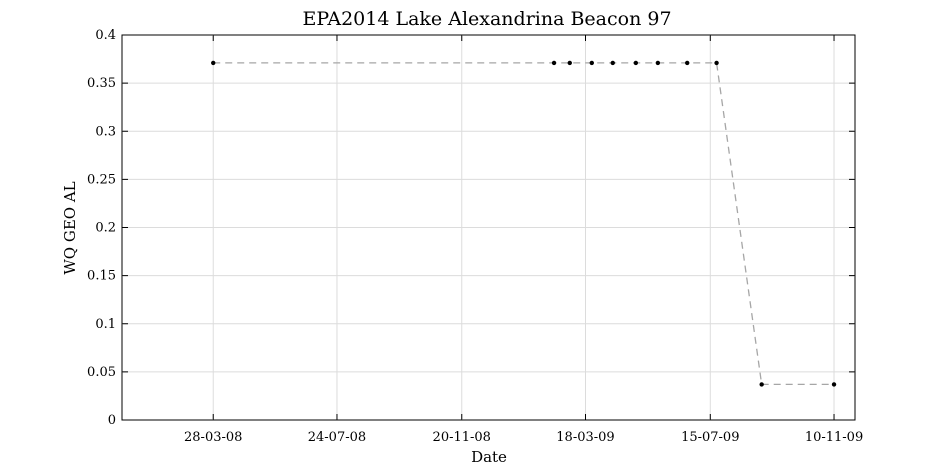  What do you see at coordinates (462, 437) in the screenshot?
I see `x-tick-label: 20-11-08` at bounding box center [462, 437].